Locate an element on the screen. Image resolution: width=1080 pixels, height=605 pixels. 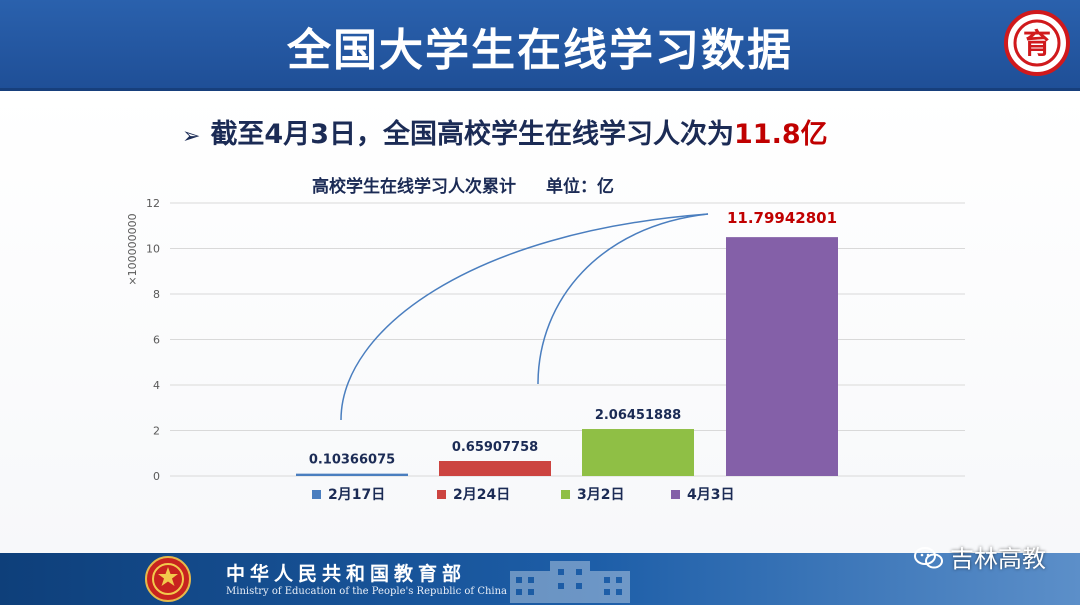
wechat-icon is located at coordinates (928, 558).